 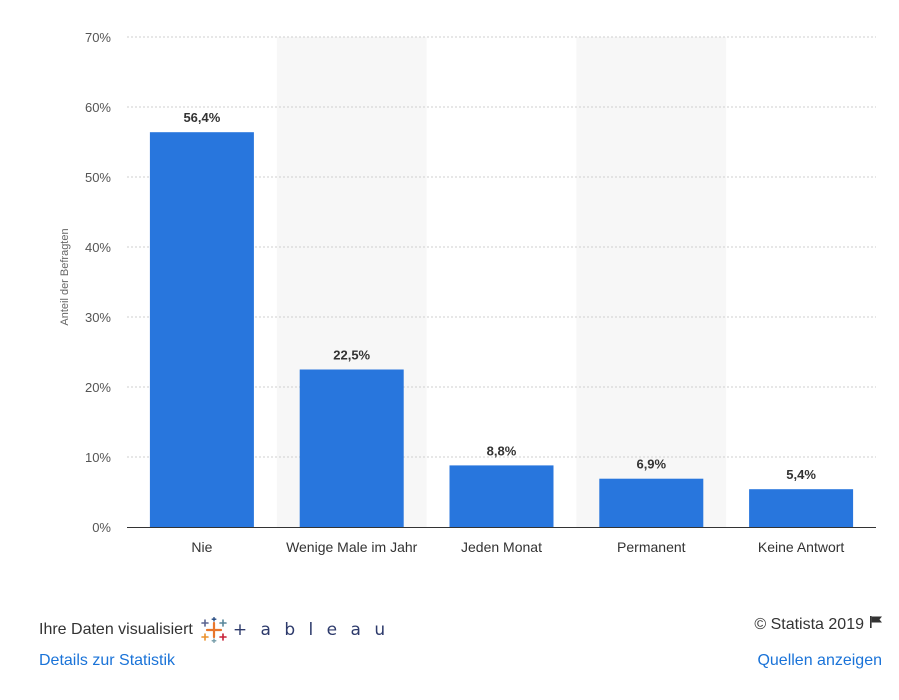 I want to click on bar-value-label: 8,8%, so click(x=502, y=450).